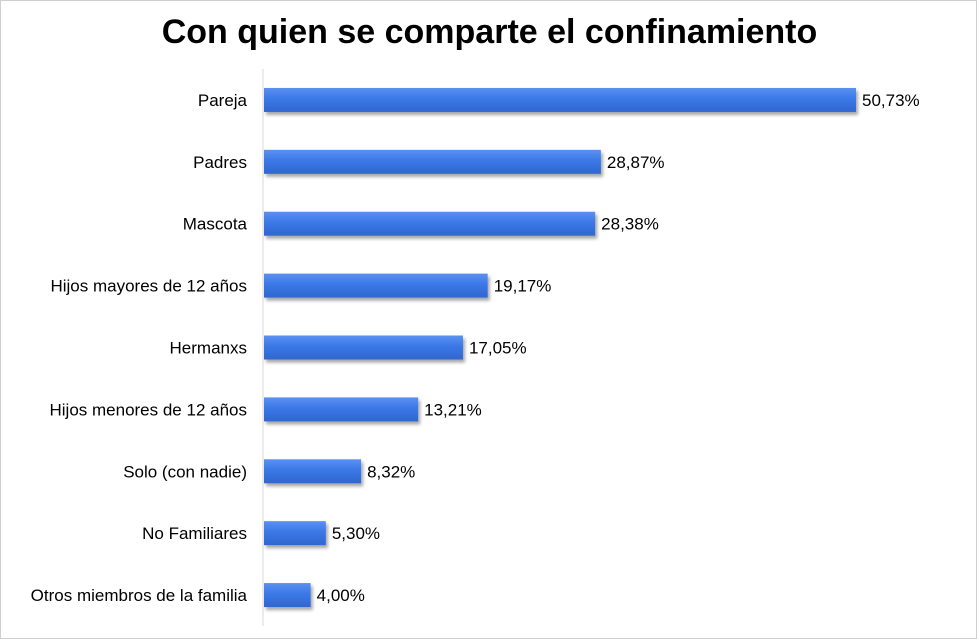 The height and width of the screenshot is (639, 977). What do you see at coordinates (391, 471) in the screenshot?
I see `data-label: 8,32%` at bounding box center [391, 471].